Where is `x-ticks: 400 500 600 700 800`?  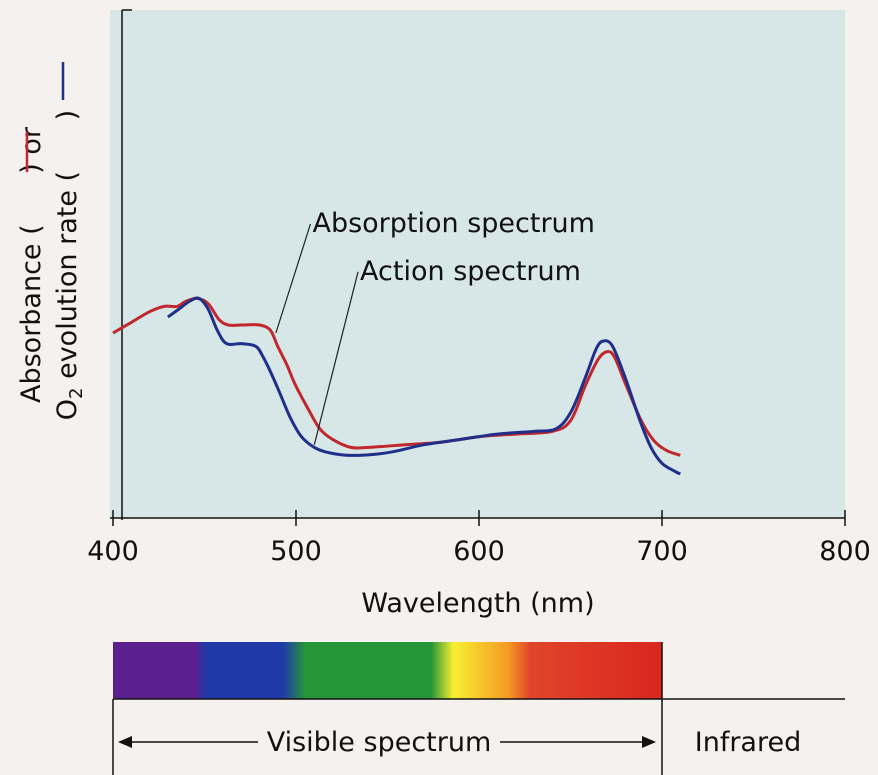
x-ticks: 400 500 600 700 800 is located at coordinates (479, 538).